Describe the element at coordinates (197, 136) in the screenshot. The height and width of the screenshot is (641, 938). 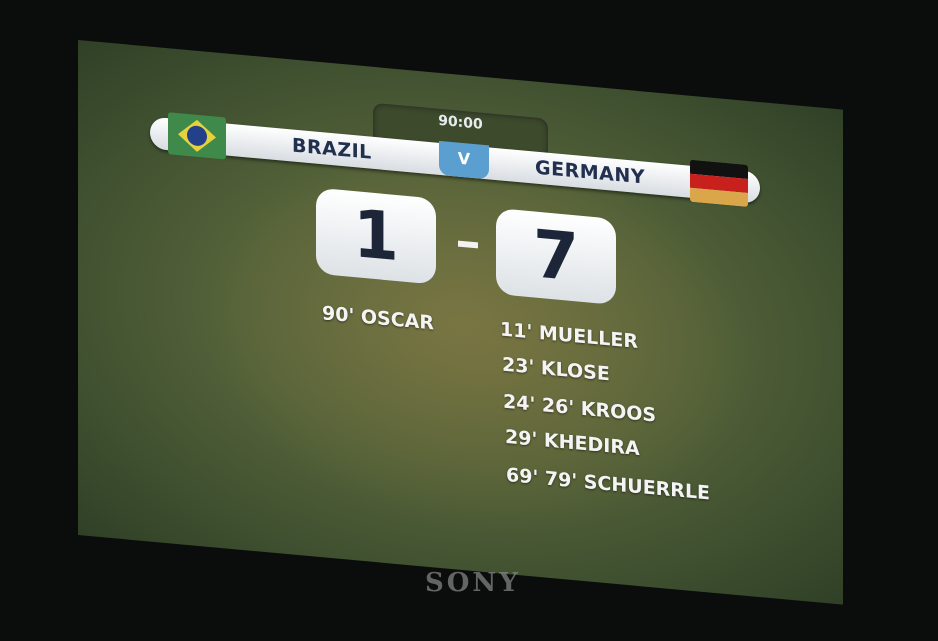
I see `brazil-flag-icon` at that location.